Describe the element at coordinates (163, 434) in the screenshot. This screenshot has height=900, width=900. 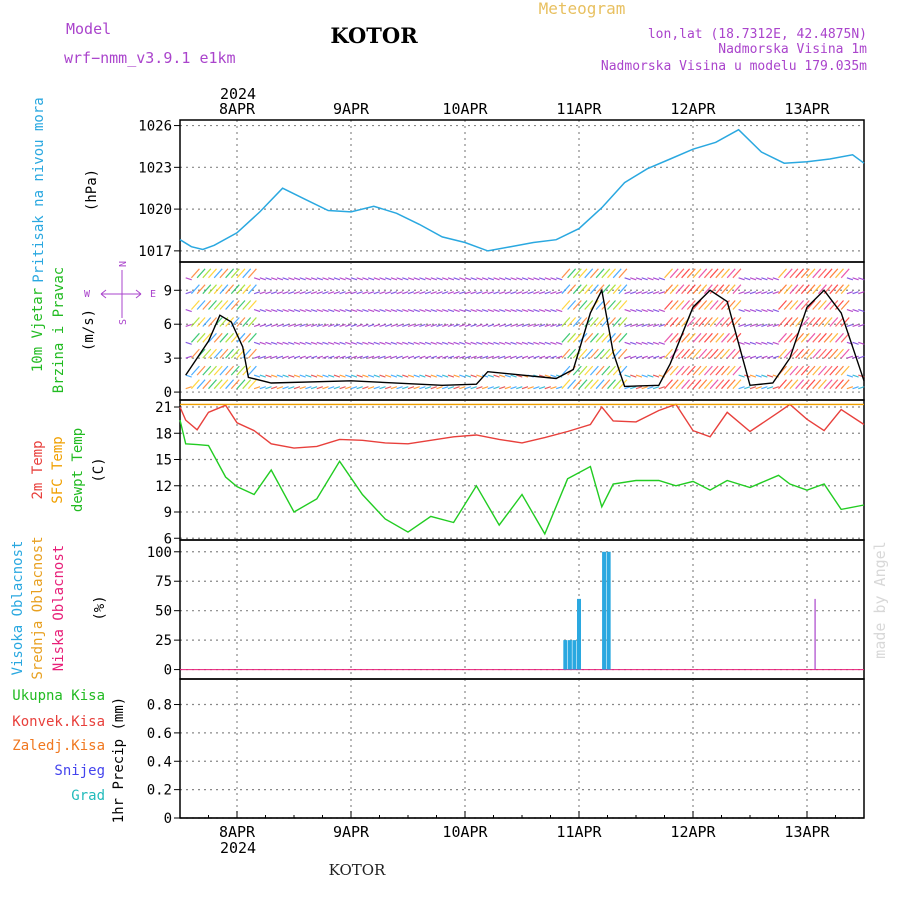
I see `y-tick-label: 18` at that location.